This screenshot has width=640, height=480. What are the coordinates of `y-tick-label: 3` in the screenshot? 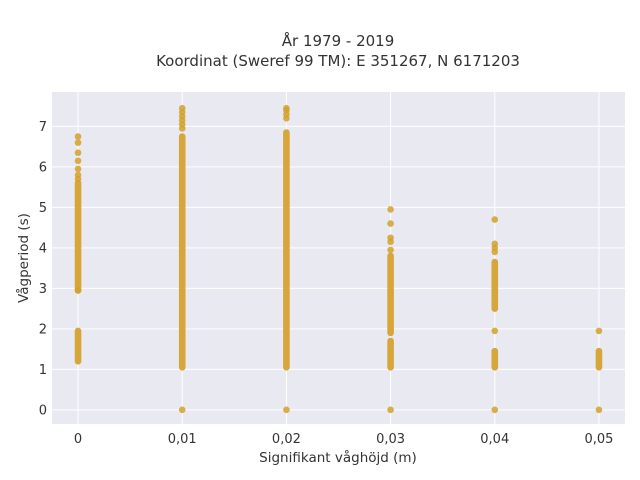 It's located at (43, 289).